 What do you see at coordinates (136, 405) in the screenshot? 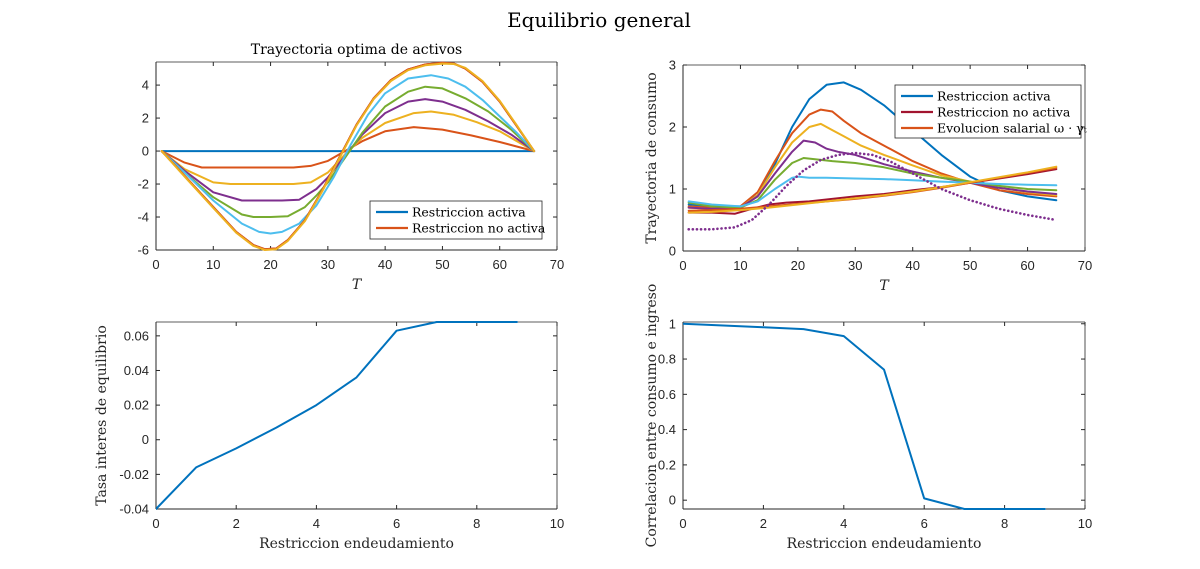
I see `y-tick-label: 0.02` at bounding box center [136, 405].